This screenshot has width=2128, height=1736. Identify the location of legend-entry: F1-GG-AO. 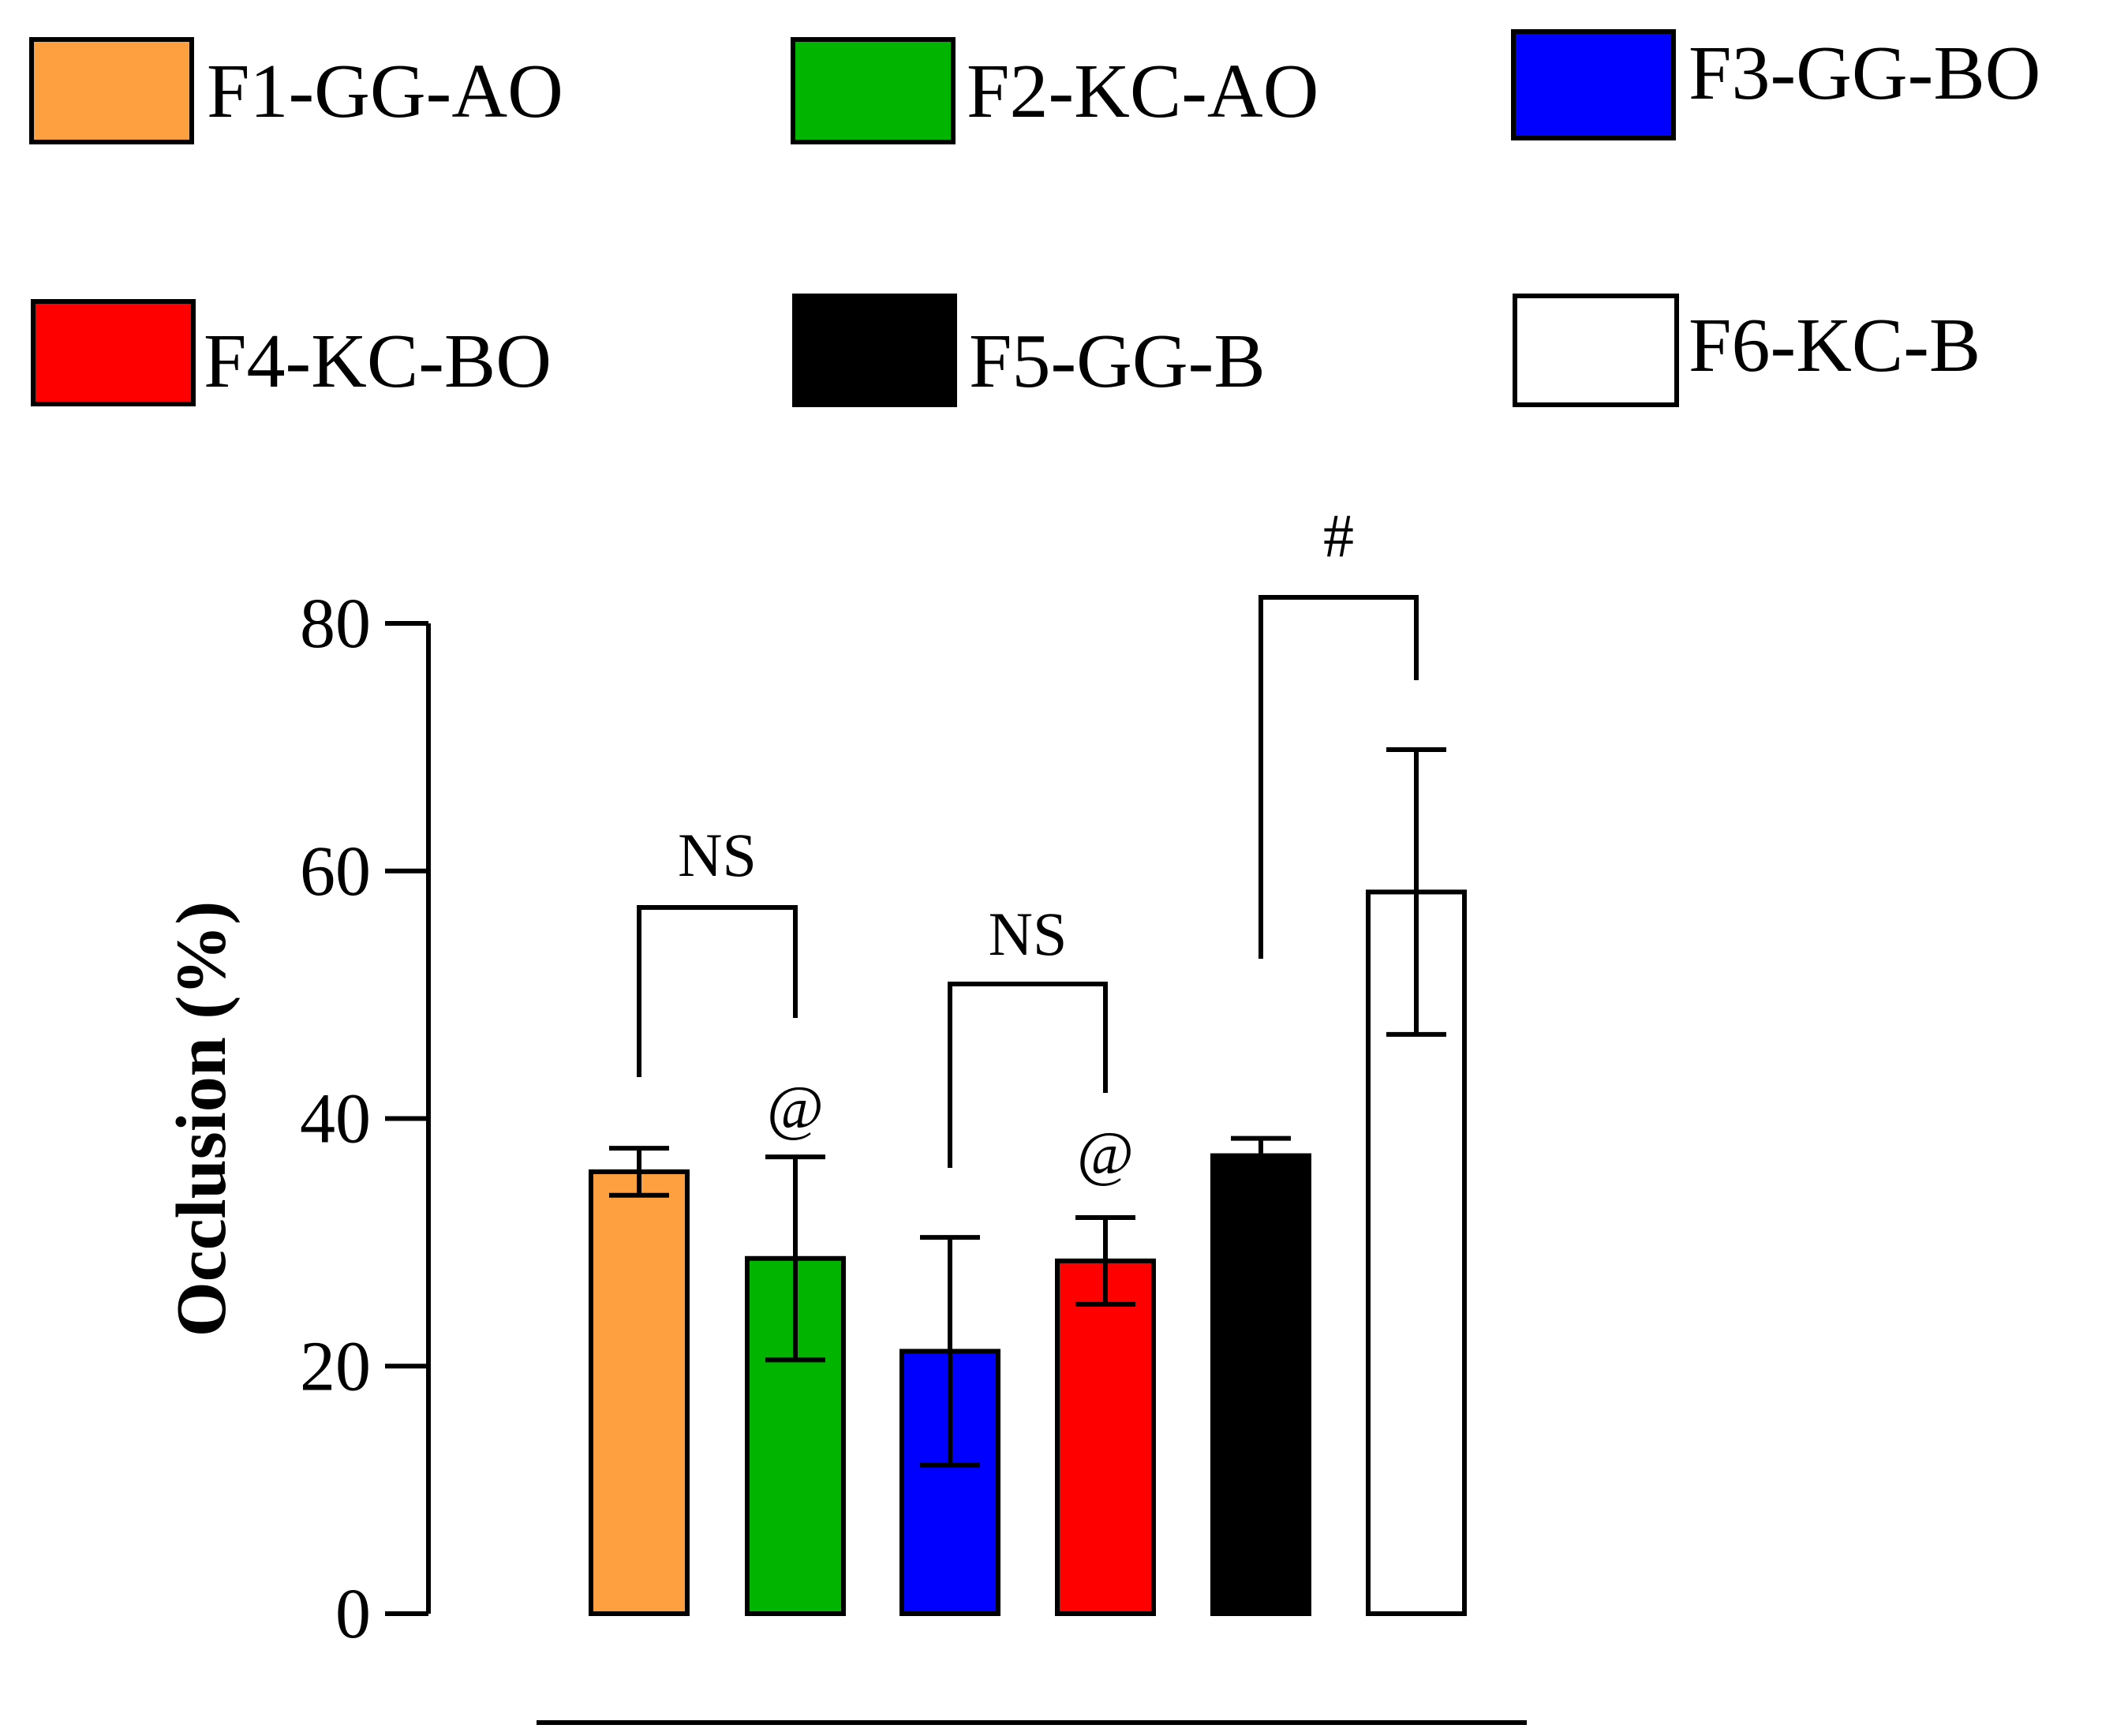
(296, 90).